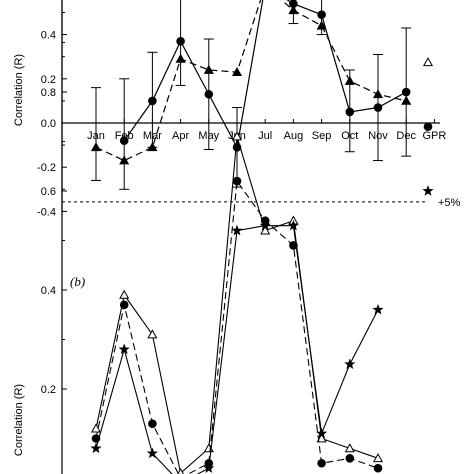  I want to click on threshold-label: +5%, so click(449, 203).